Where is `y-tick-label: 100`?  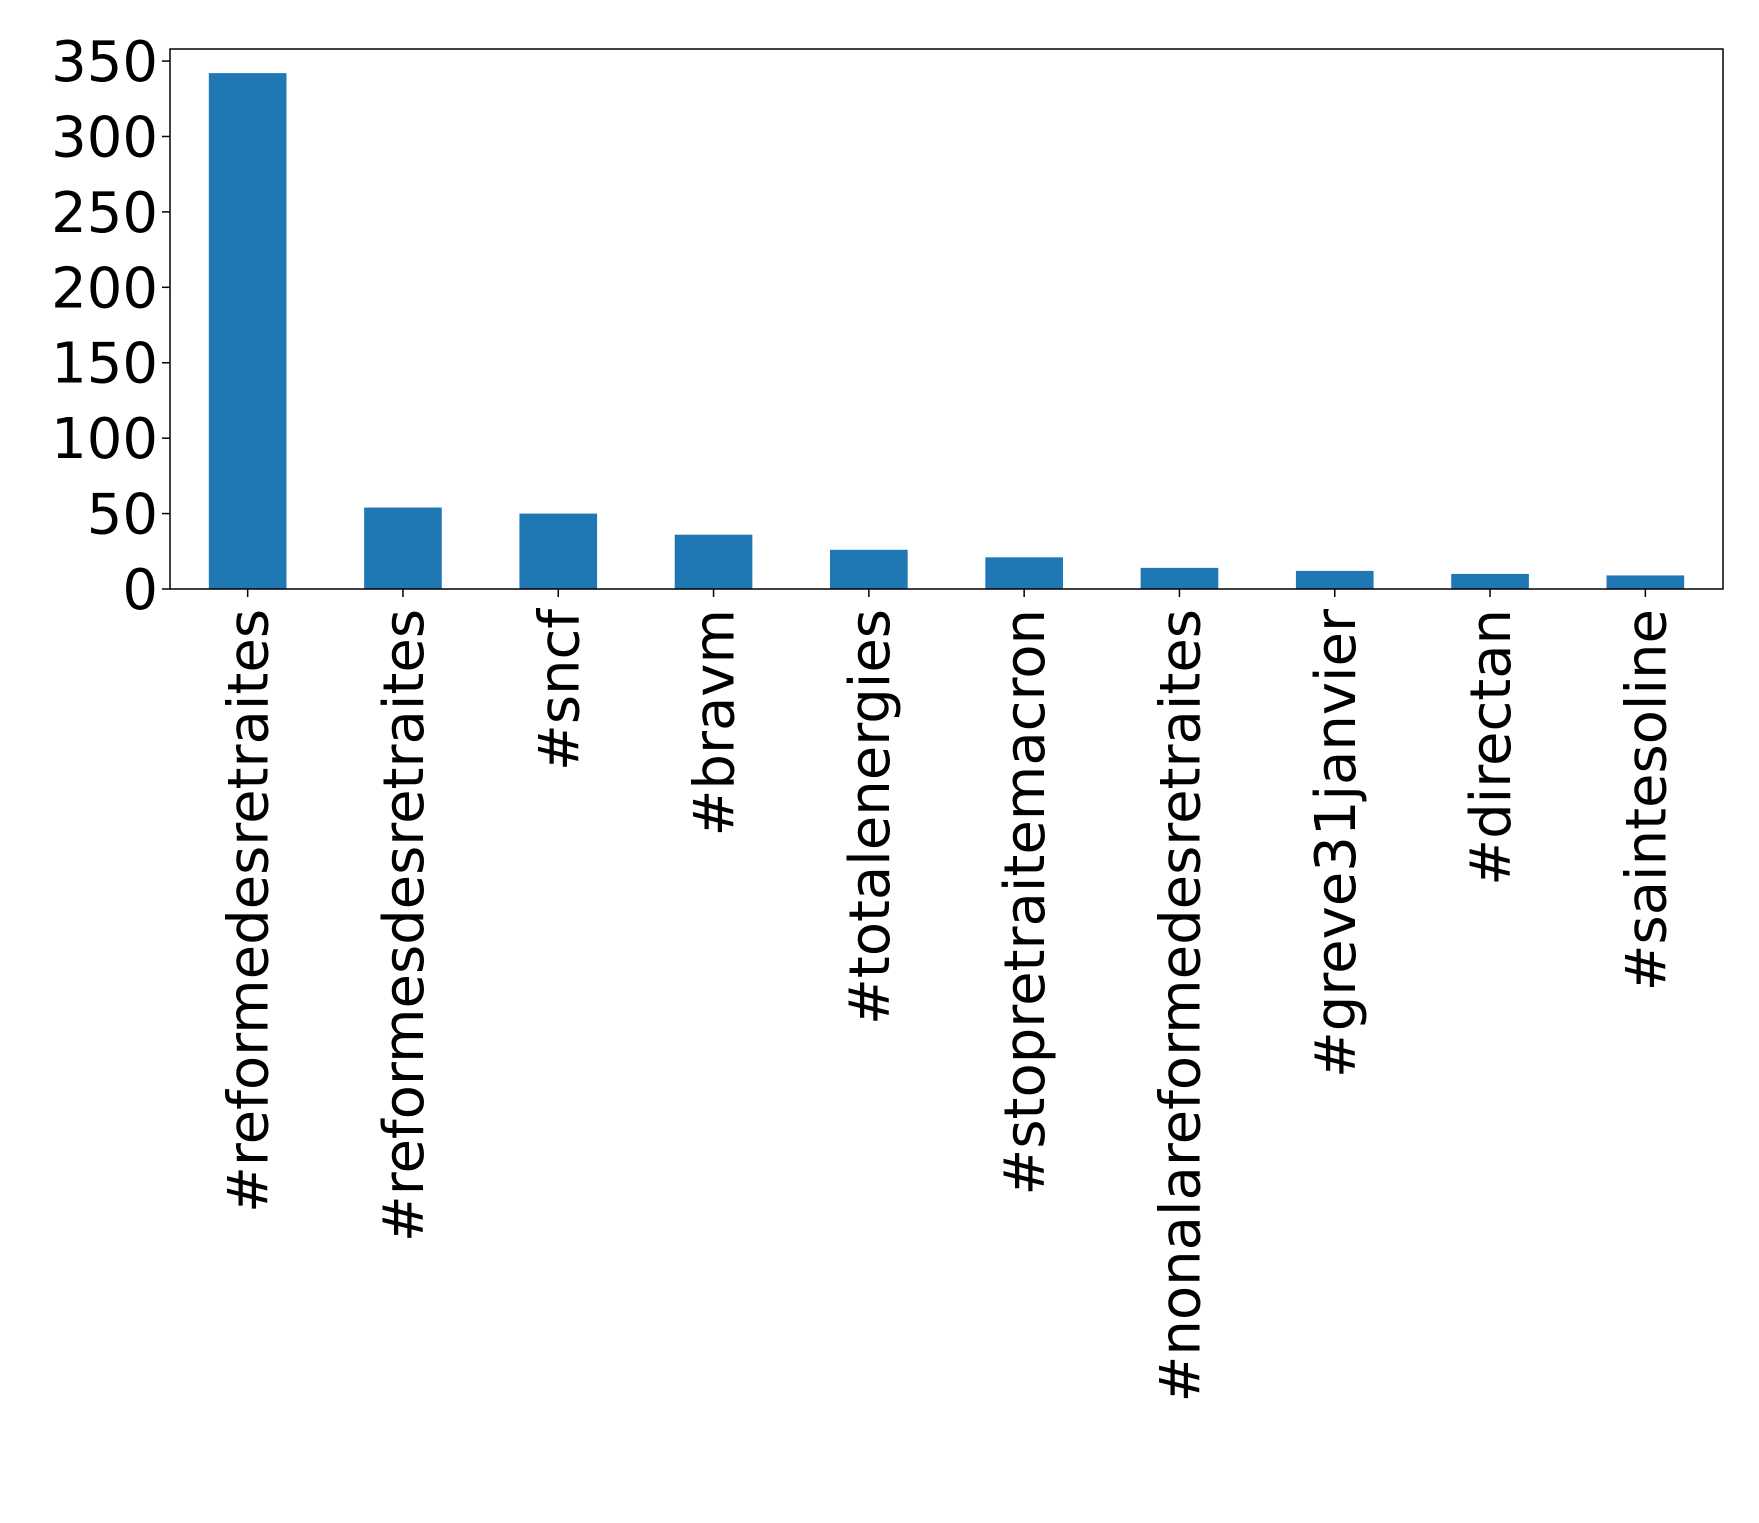
y-tick-label: 100 is located at coordinates (104, 439).